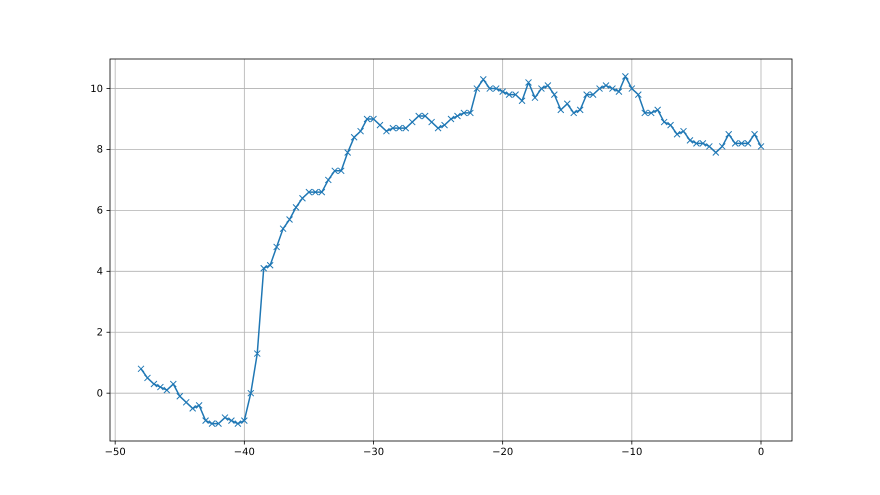 This screenshot has height=495, width=880. What do you see at coordinates (96, 89) in the screenshot?
I see `y-tick-label: 10` at bounding box center [96, 89].